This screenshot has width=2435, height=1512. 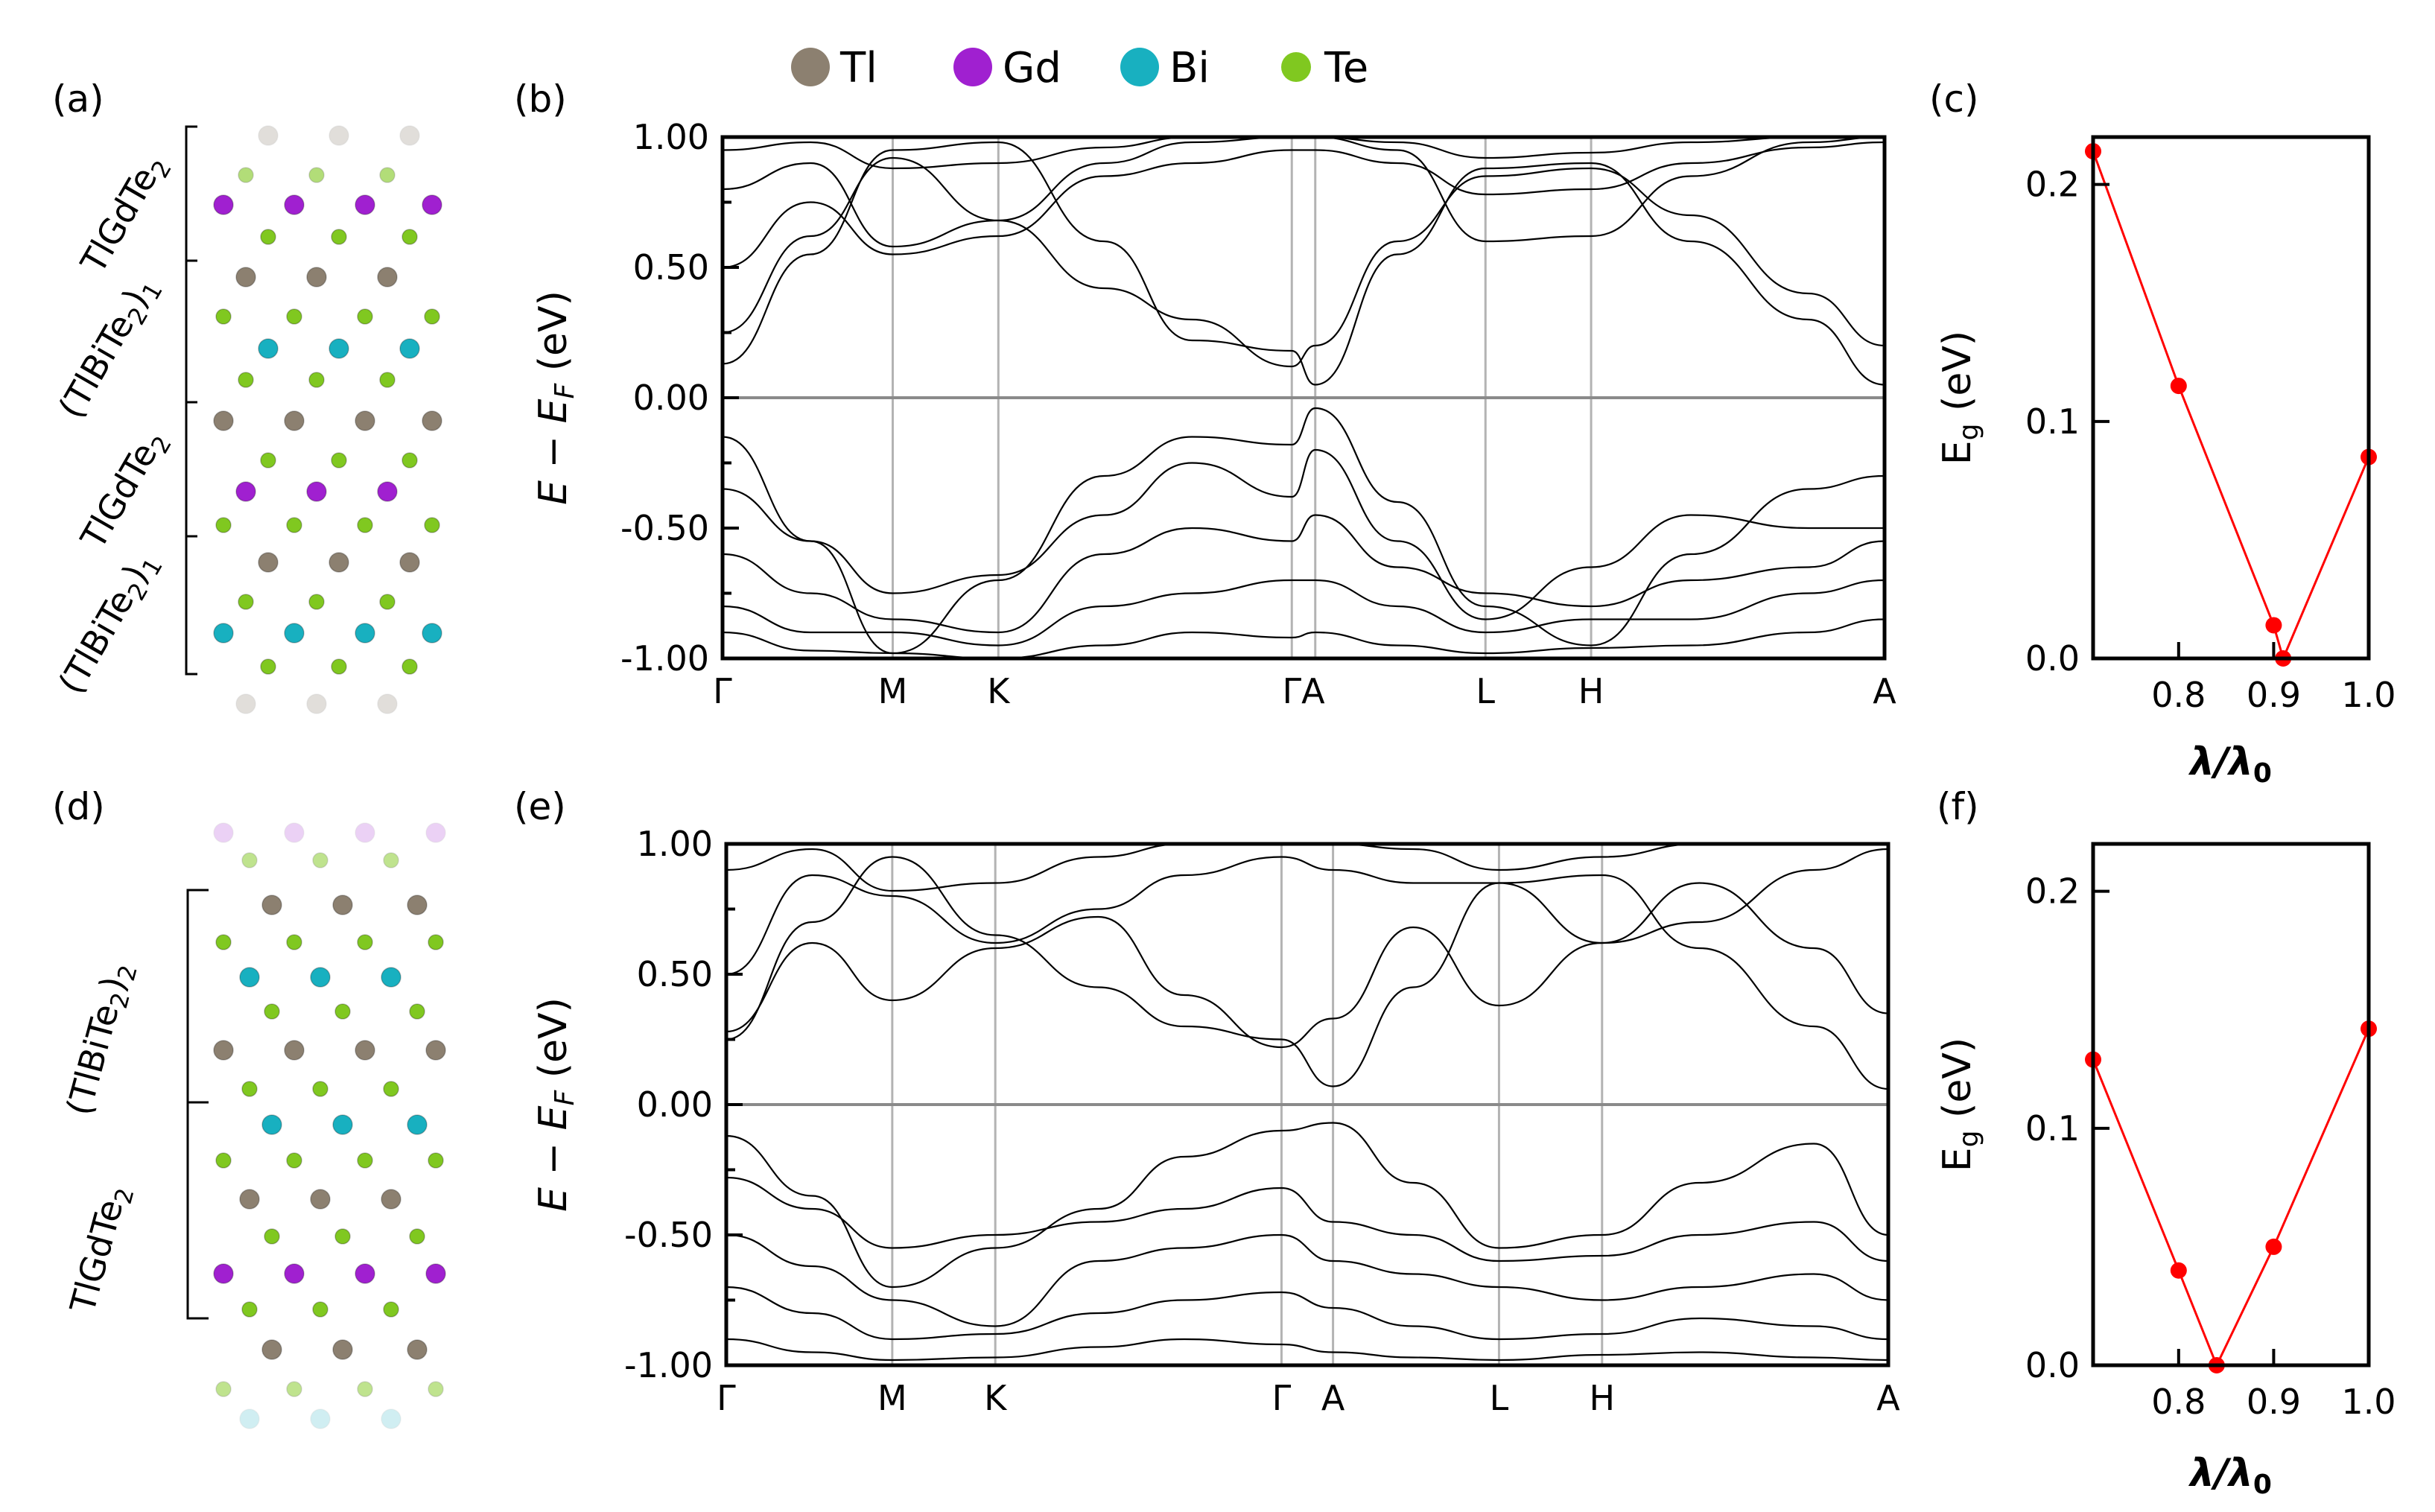 I want to click on legend-item-tl: Tl, so click(x=834, y=68).